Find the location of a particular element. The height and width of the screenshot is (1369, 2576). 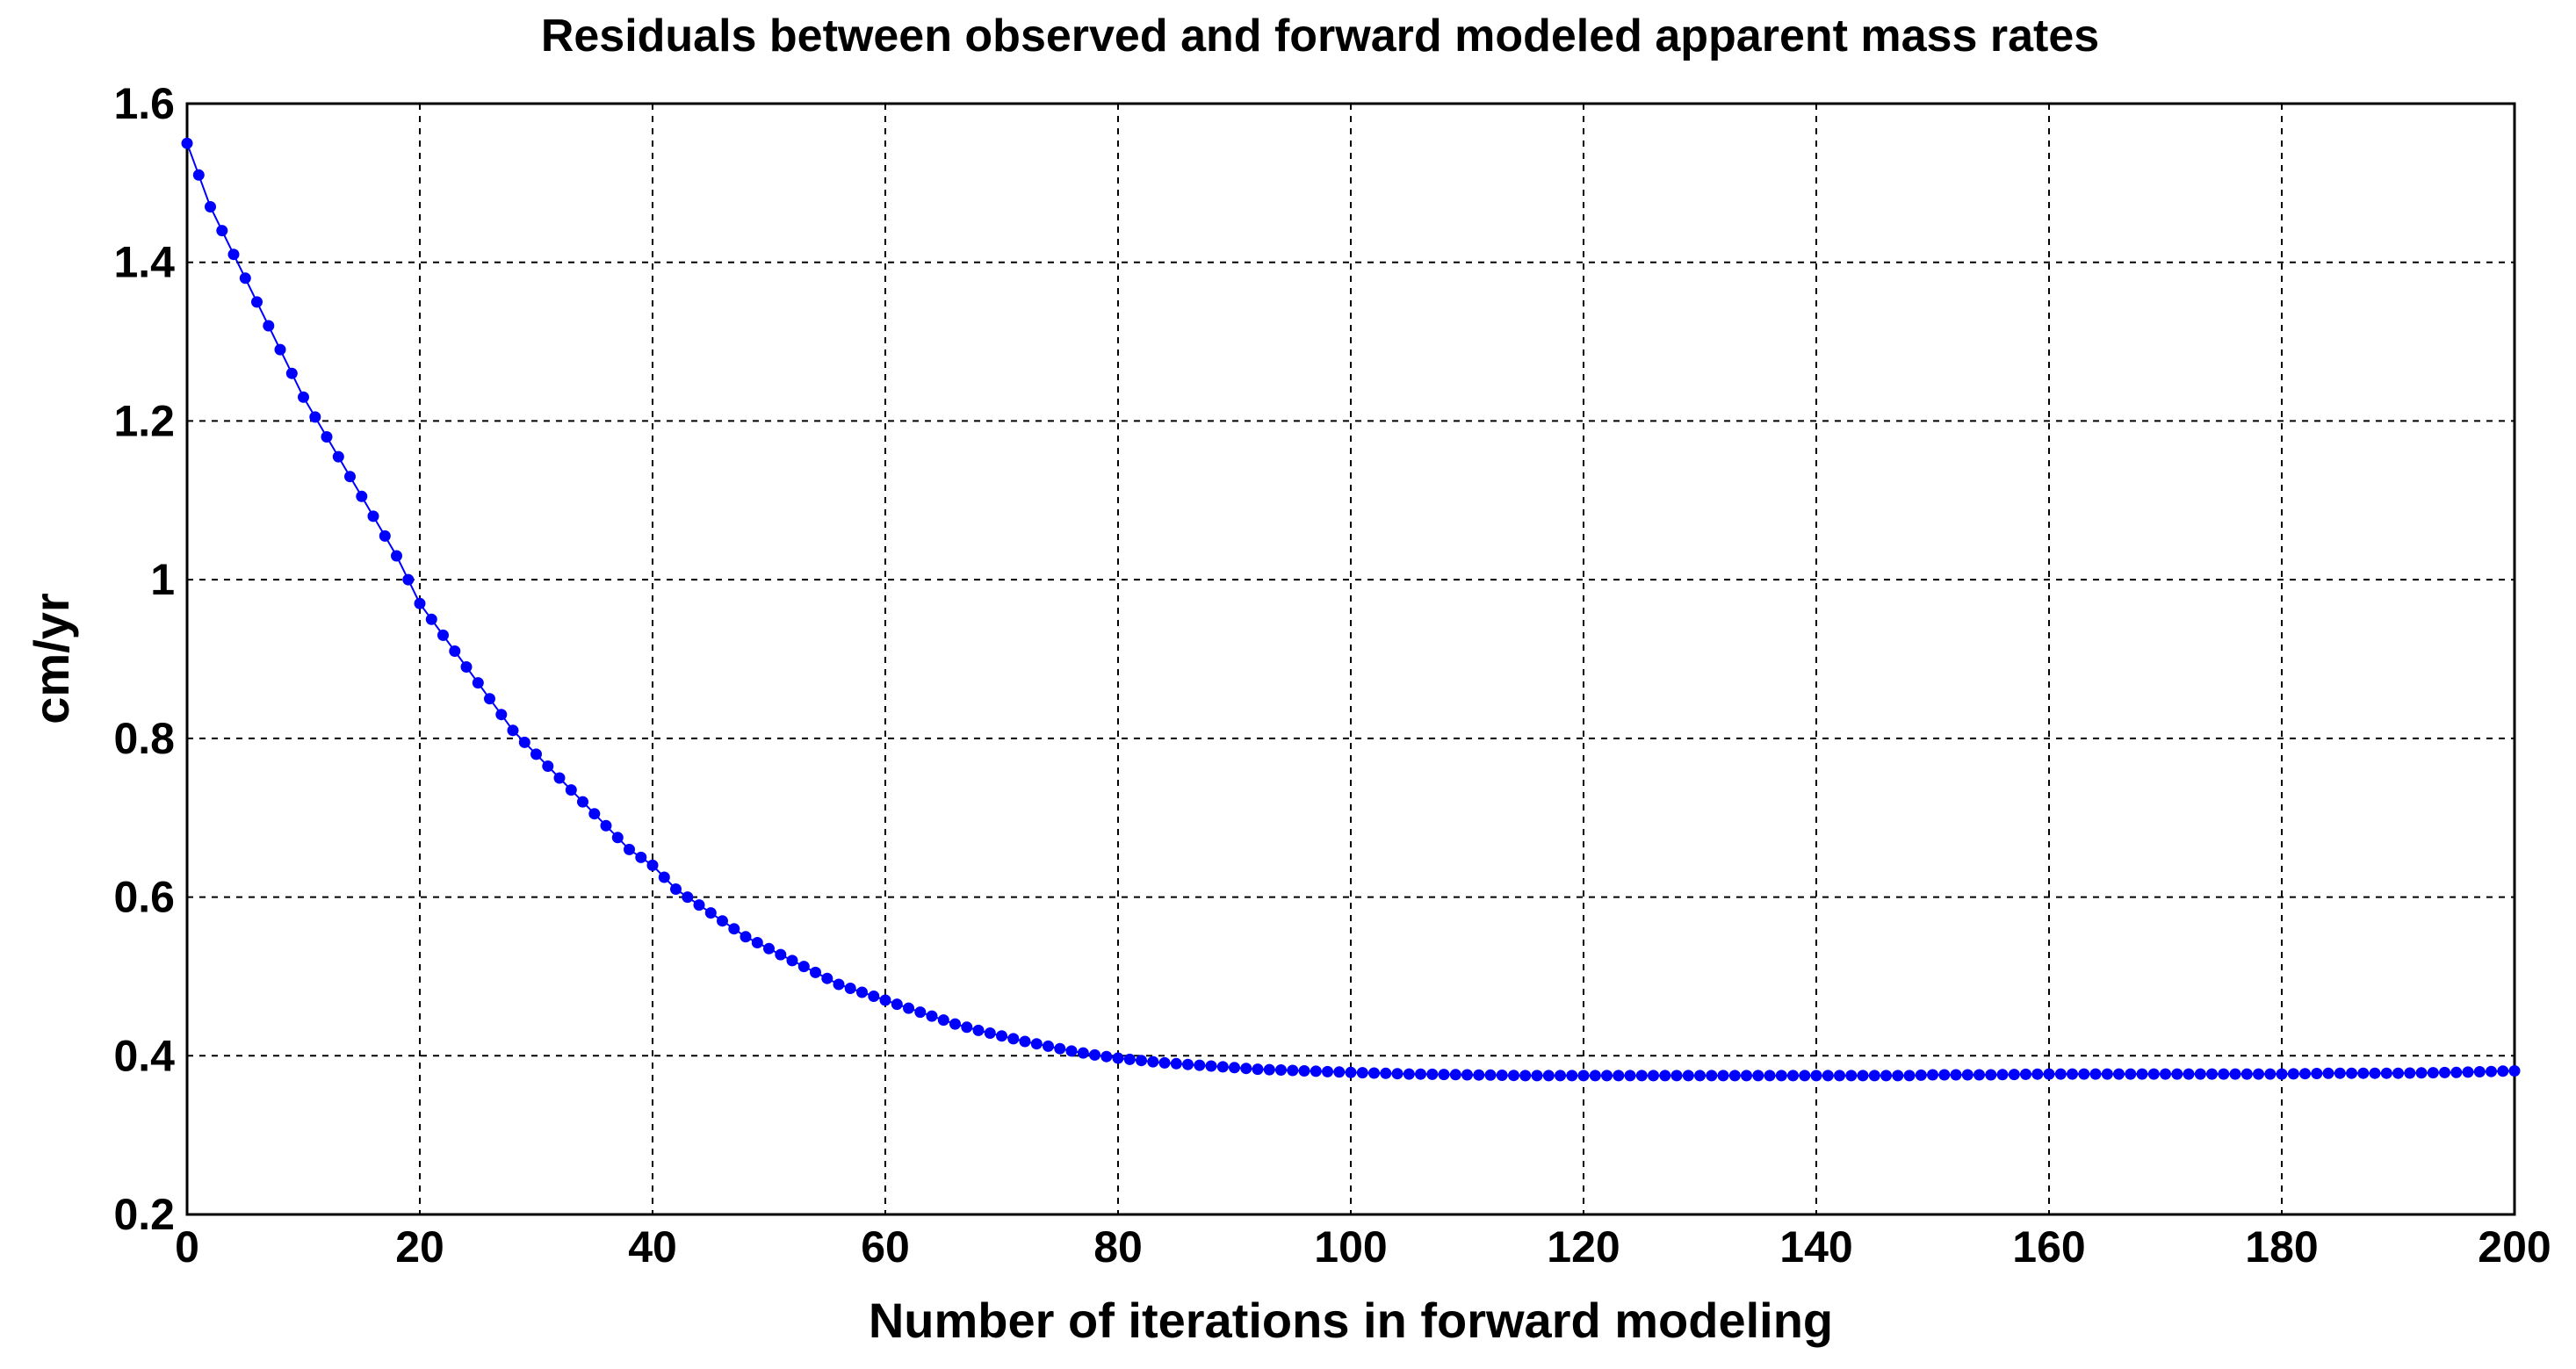

y-tick-label: 0.8 is located at coordinates (144, 739).